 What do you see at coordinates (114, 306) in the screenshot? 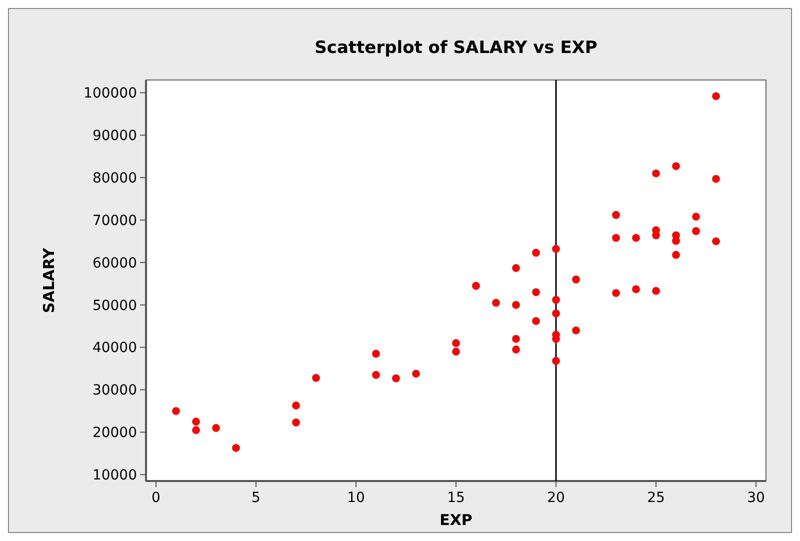
I see `y-tick-label: 50000` at bounding box center [114, 306].